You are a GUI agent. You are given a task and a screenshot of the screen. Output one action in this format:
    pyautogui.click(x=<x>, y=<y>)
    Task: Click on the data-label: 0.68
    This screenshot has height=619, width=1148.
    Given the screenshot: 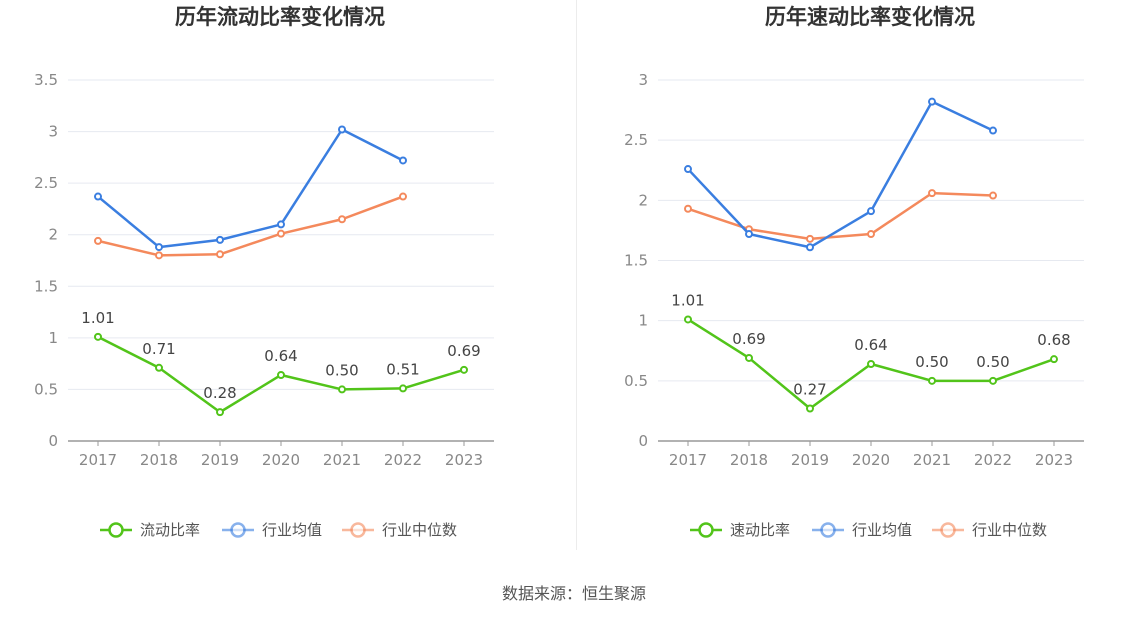 What is the action you would take?
    pyautogui.click(x=1053, y=340)
    